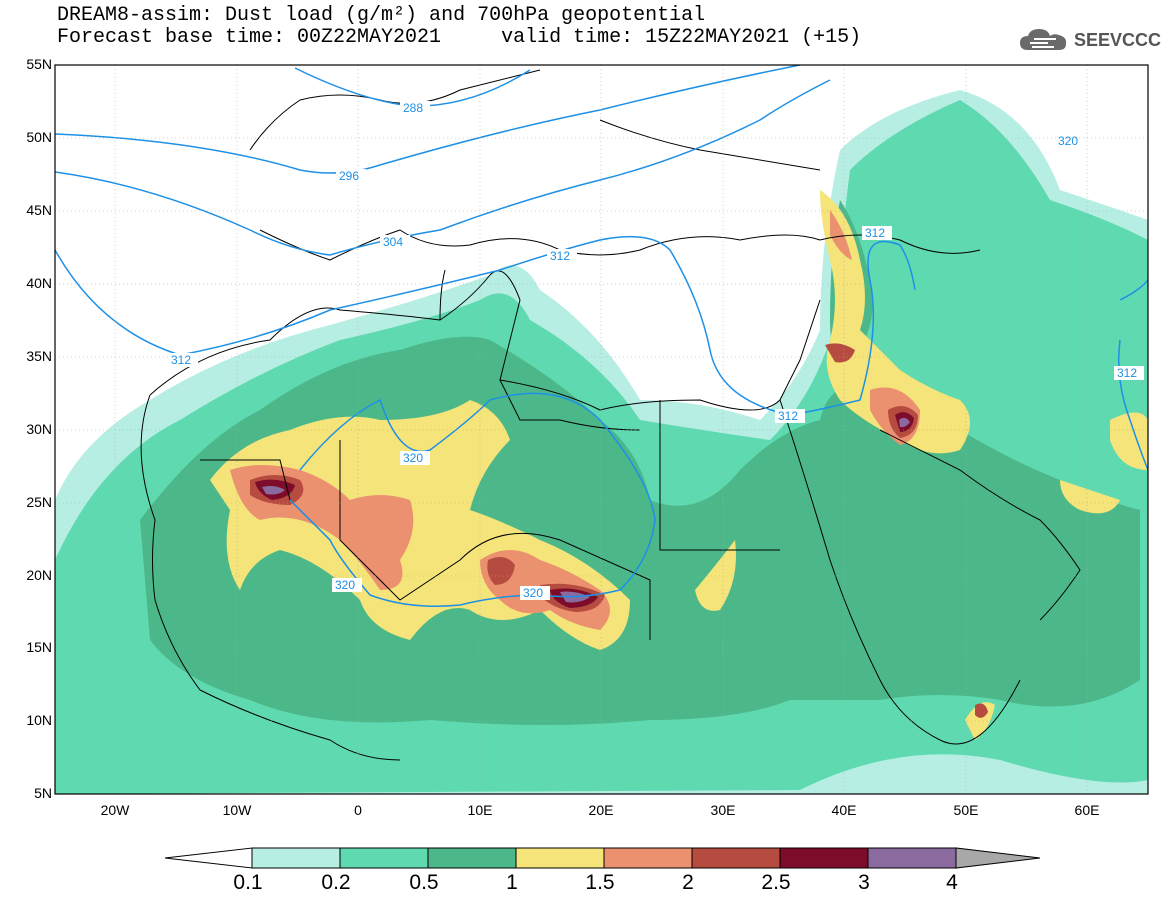 Image resolution: width=1165 pixels, height=907 pixels. I want to click on lon-label: 20E, so click(601, 810).